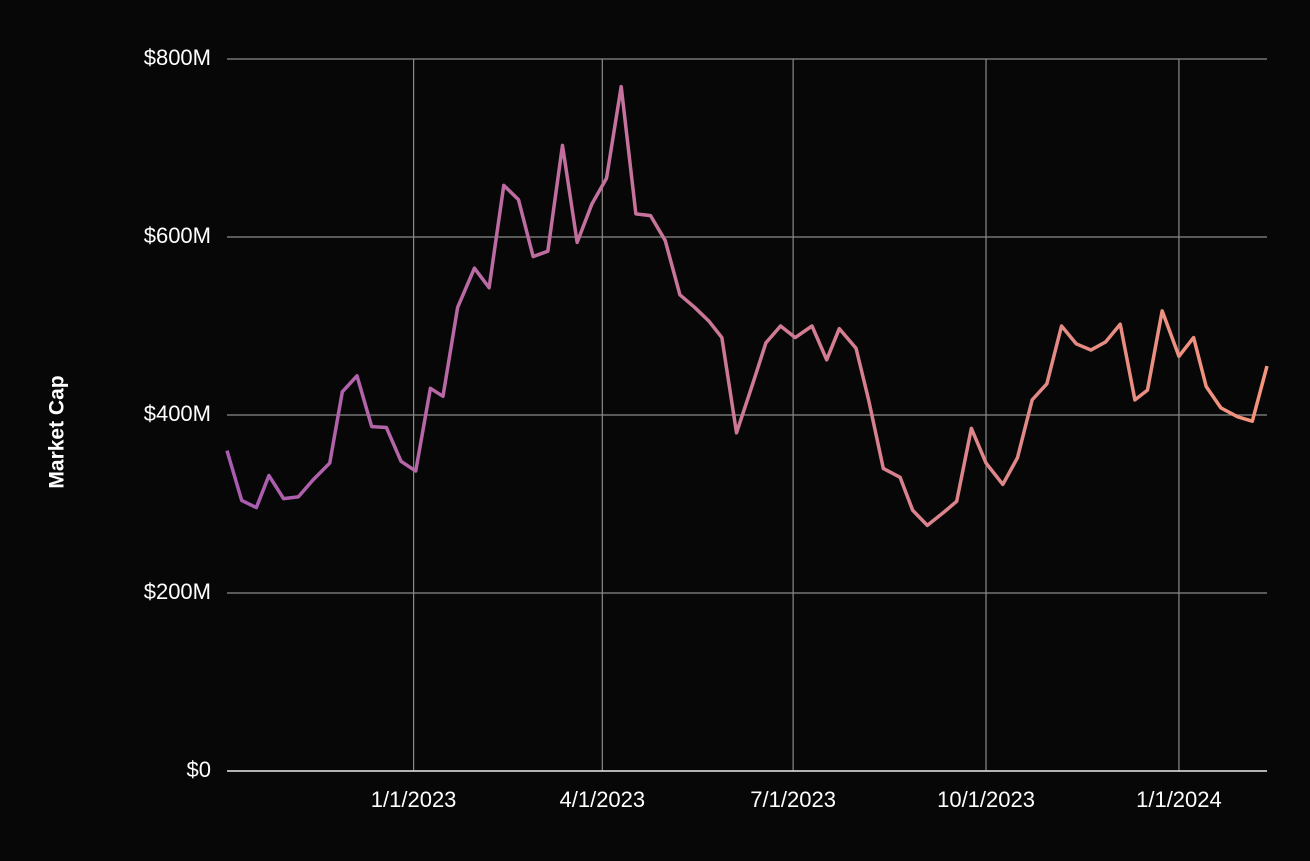 This screenshot has height=861, width=1310. I want to click on y-tick-label: $600M, so click(177, 235).